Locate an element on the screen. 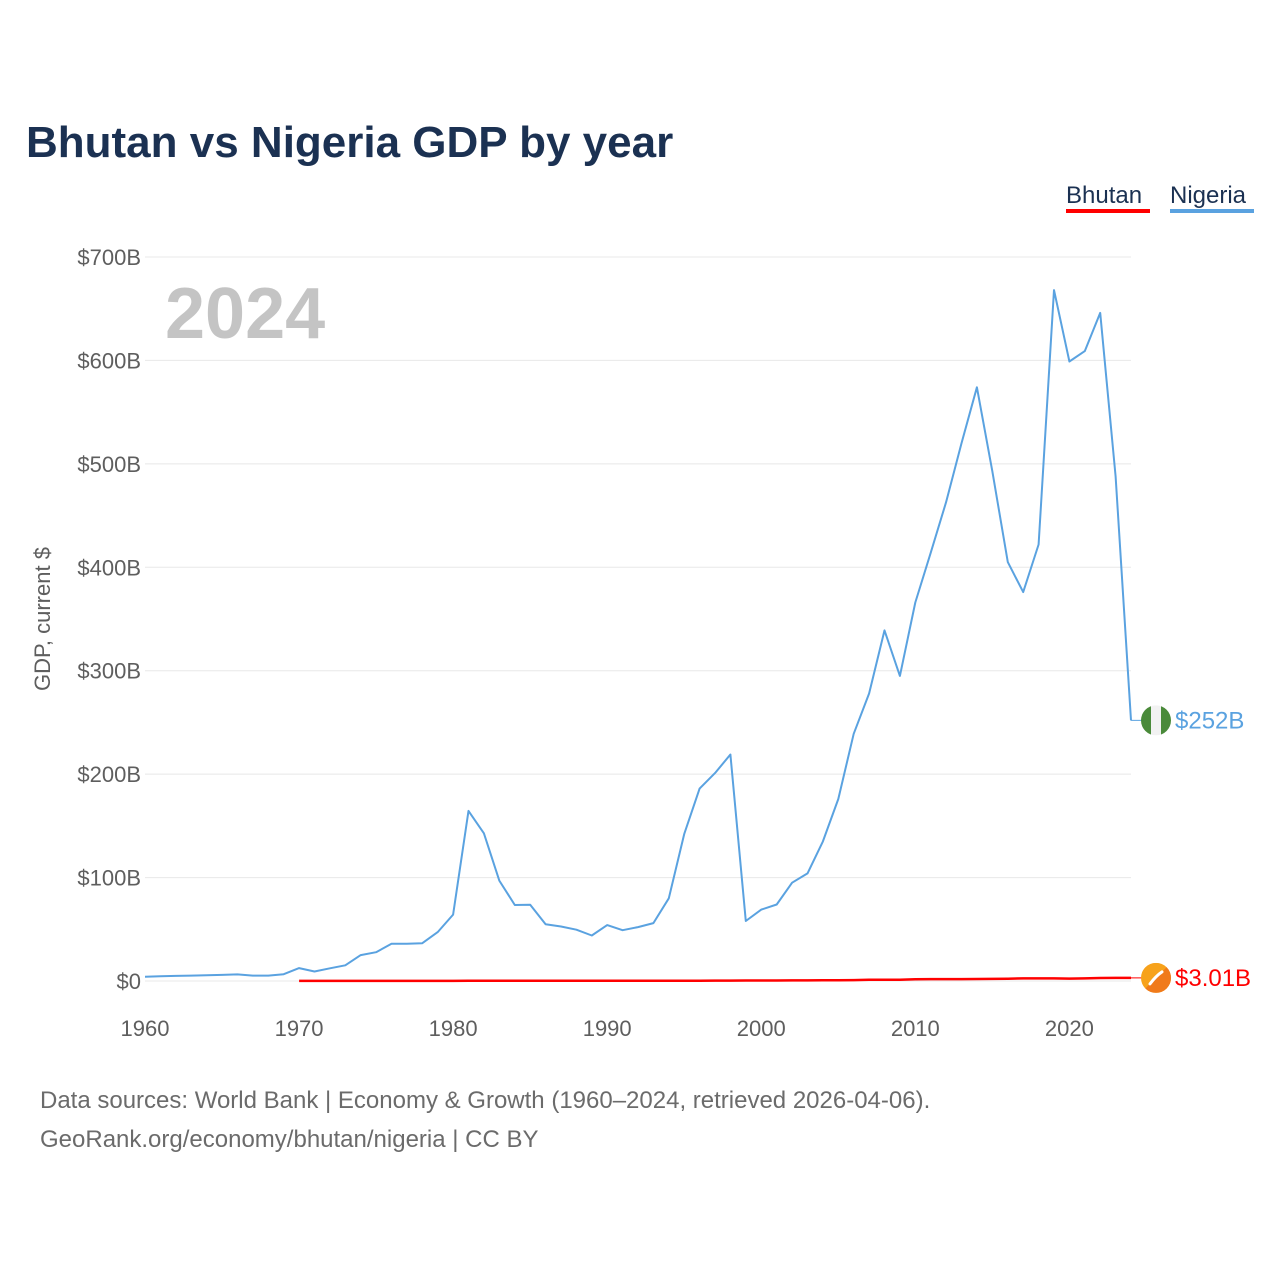 This screenshot has width=1280, height=1280. current-year-label: 2024 is located at coordinates (245, 314).